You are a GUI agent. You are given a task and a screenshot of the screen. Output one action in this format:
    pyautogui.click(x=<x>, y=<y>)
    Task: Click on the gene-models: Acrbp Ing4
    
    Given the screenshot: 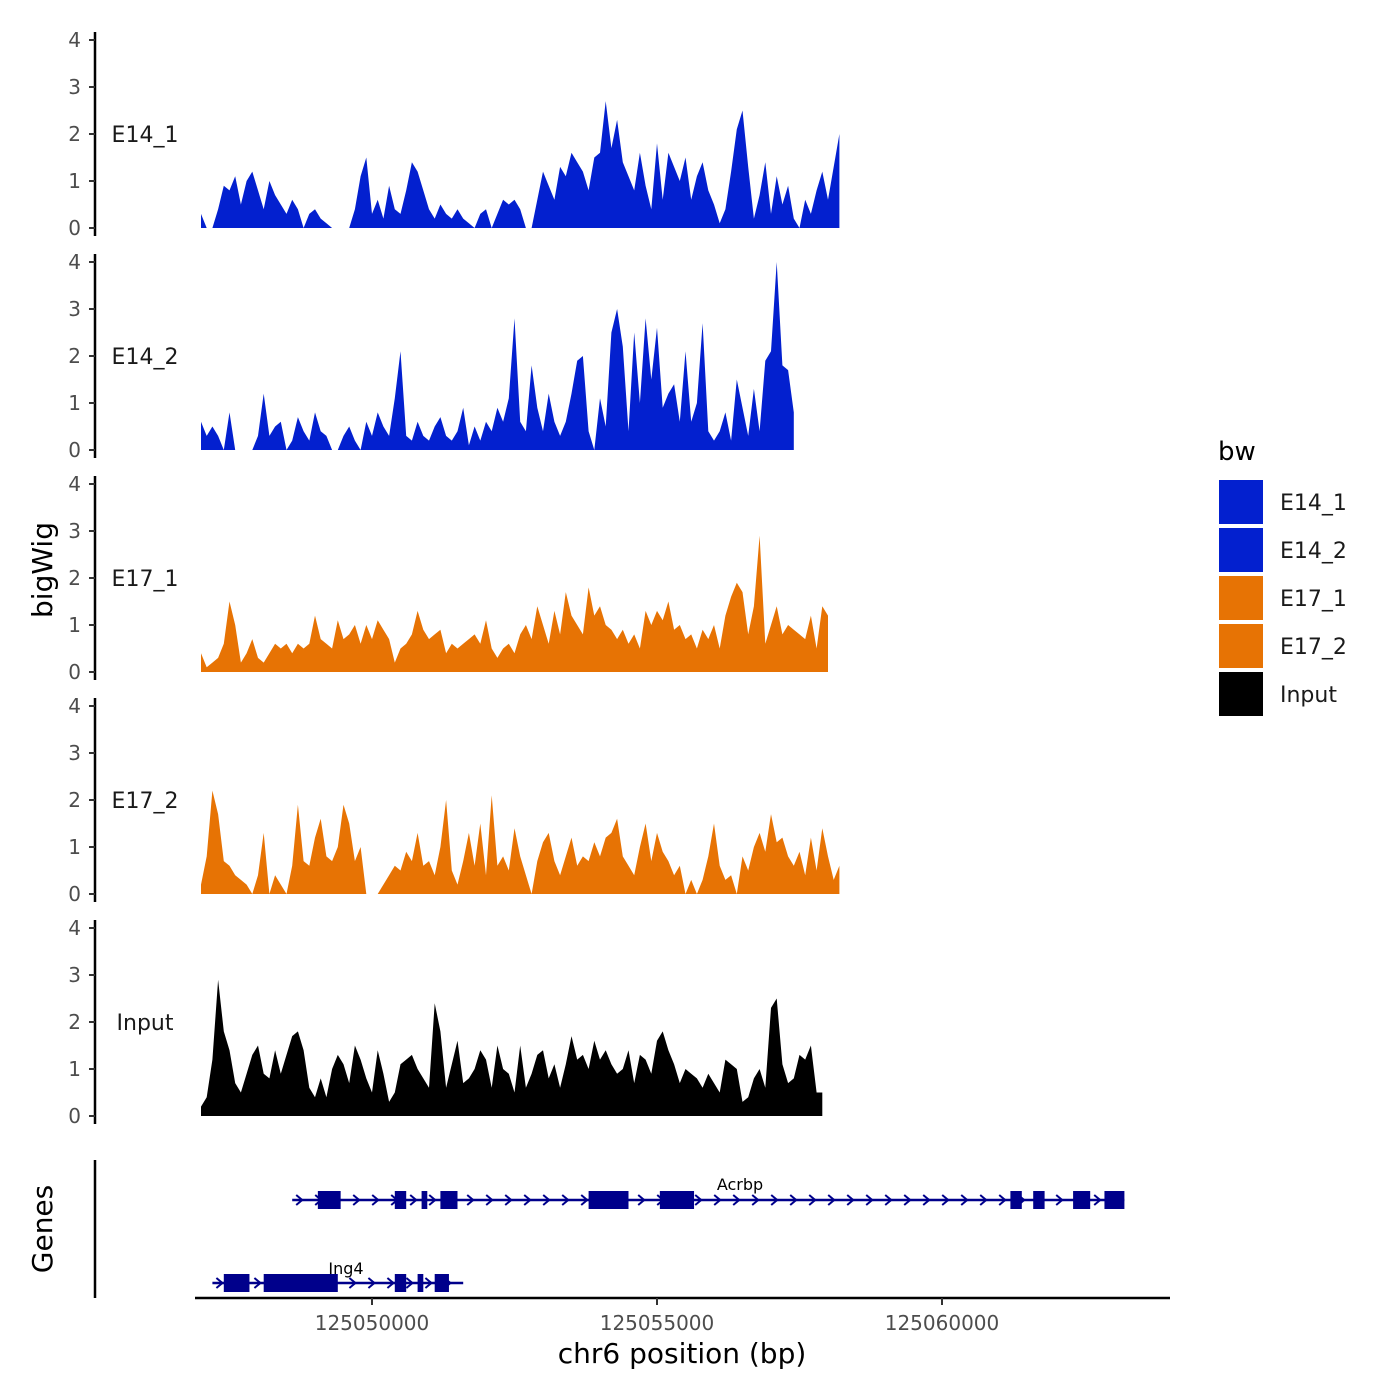 What is the action you would take?
    pyautogui.click(x=668, y=1233)
    